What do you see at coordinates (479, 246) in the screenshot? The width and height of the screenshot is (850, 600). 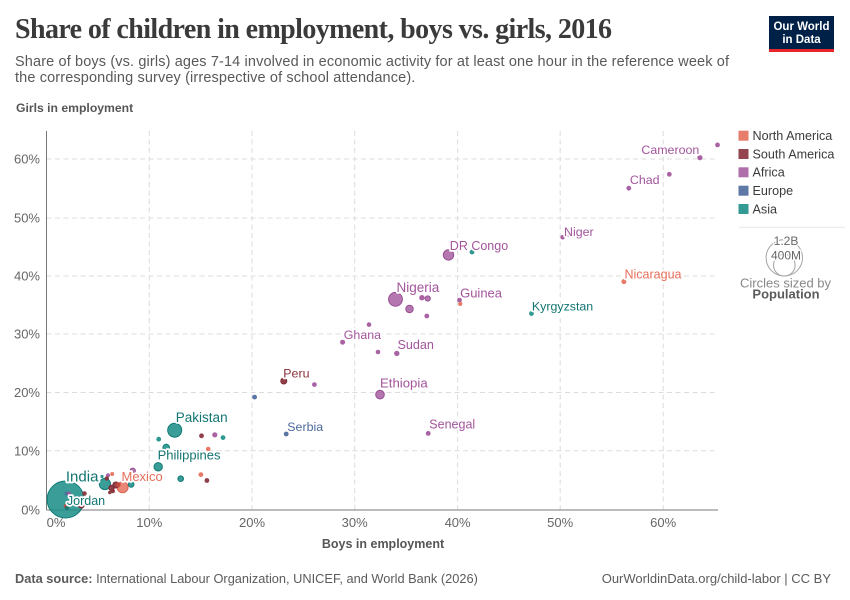 I see `svg-text: DR Congo` at bounding box center [479, 246].